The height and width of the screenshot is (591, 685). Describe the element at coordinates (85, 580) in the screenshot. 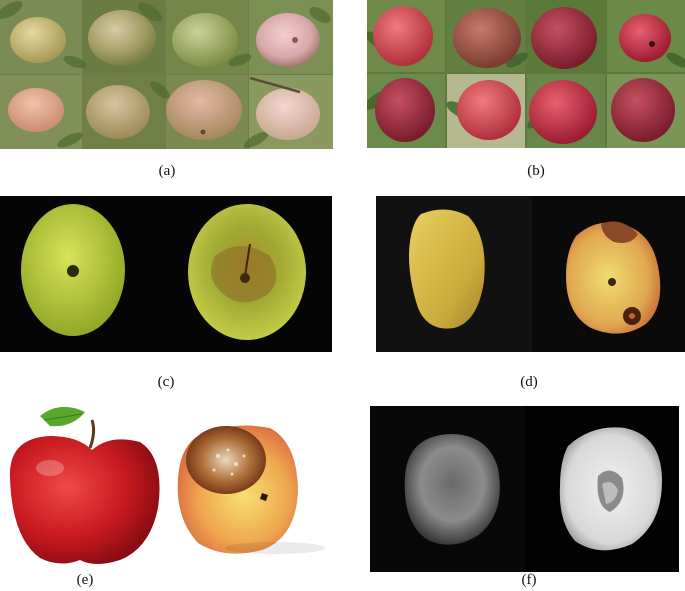

I see `caption-e: (e)` at that location.